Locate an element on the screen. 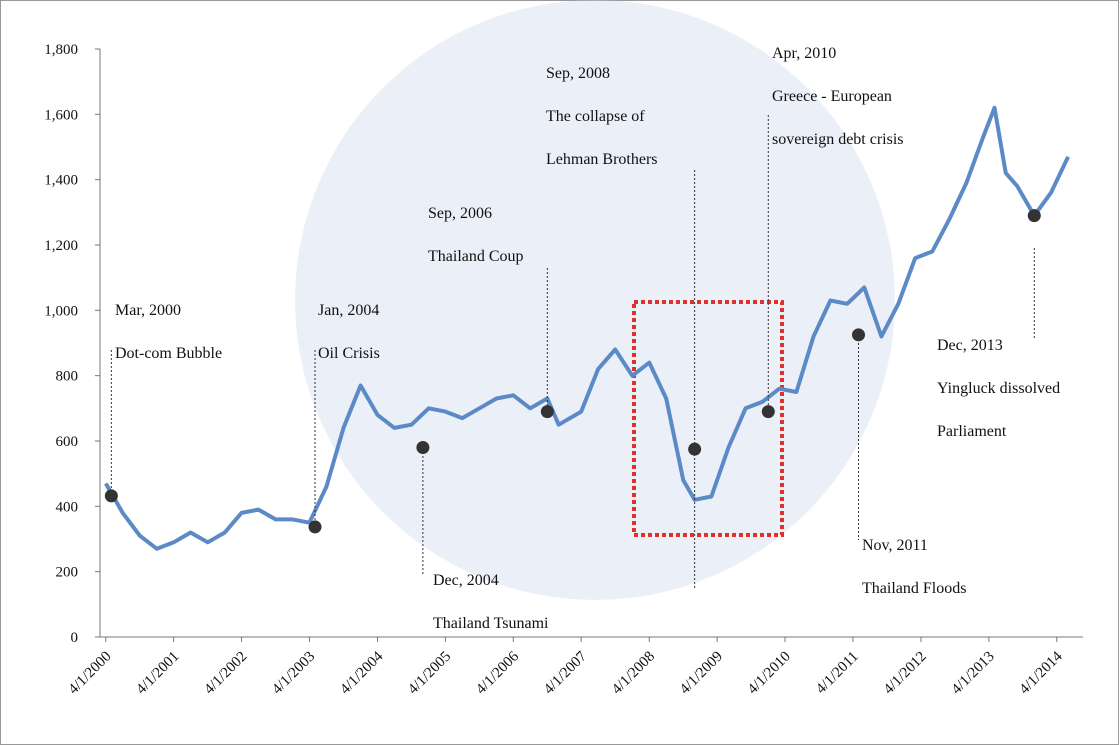 The width and height of the screenshot is (1120, 745). y-tick-label: 800 is located at coordinates (67, 377).